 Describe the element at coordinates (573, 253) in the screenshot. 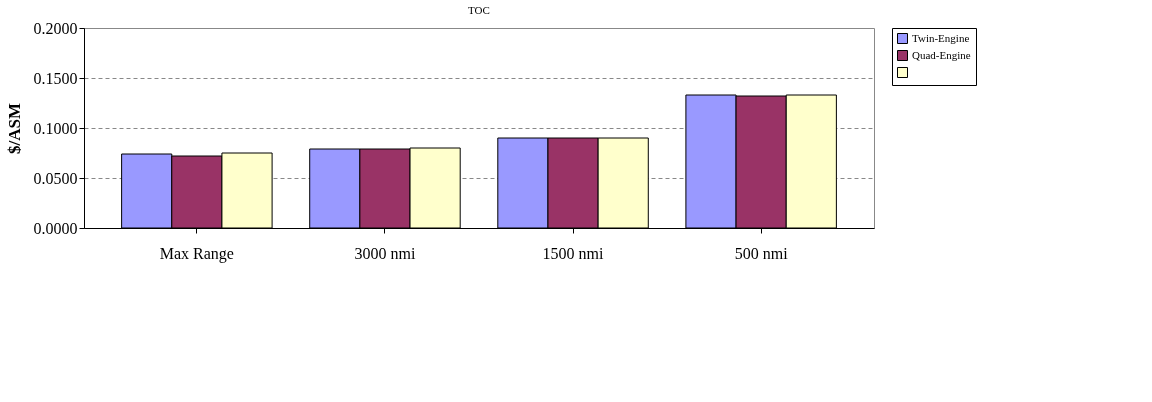

I see `x-tick-label: 1500 nmi` at that location.